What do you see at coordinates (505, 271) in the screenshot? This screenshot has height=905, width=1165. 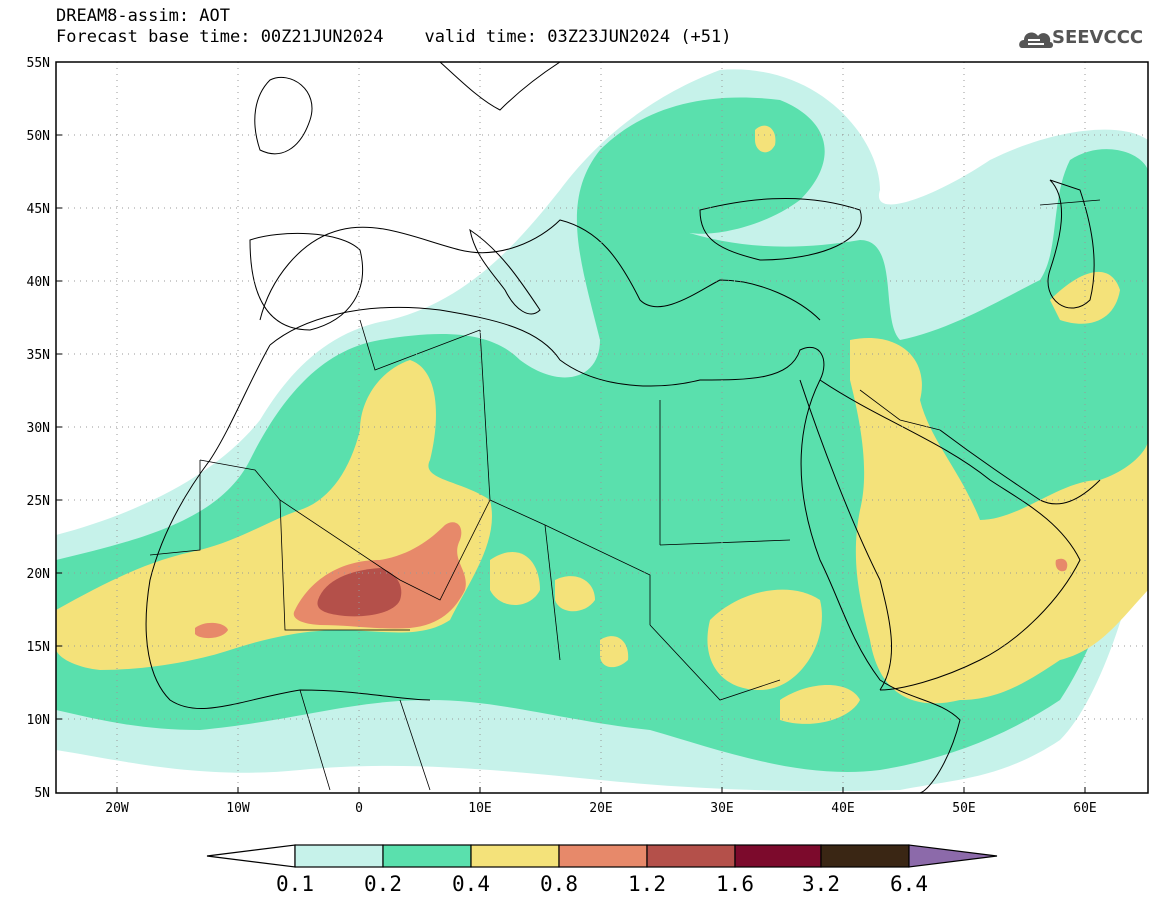 I see `italy` at bounding box center [505, 271].